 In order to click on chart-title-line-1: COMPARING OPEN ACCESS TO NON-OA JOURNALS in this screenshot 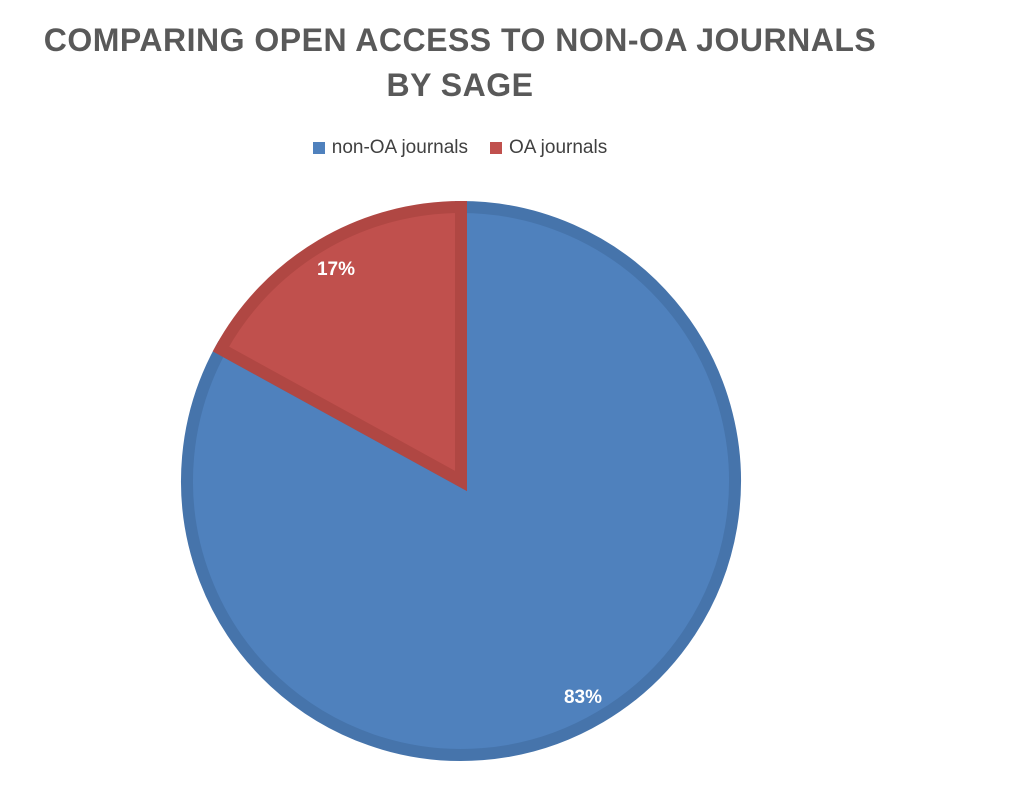, I will do `click(460, 40)`.